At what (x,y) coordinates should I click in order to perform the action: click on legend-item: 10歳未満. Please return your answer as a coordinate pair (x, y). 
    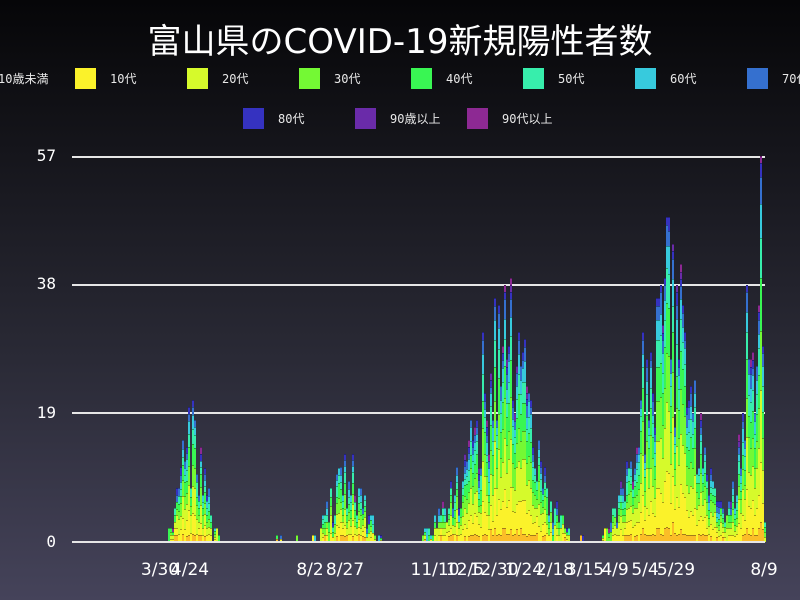
    Looking at the image, I should click on (26, 78).